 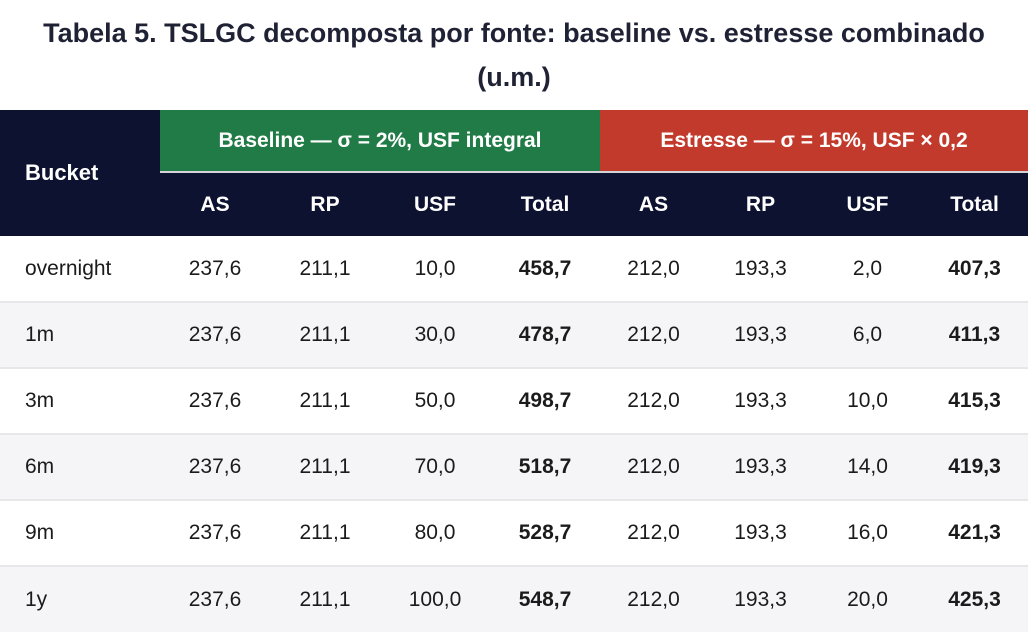 I want to click on column-header-estresse-as: AS, so click(x=653, y=204).